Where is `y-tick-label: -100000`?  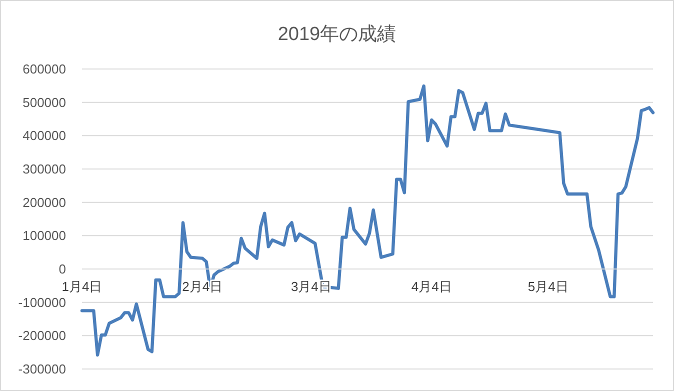 y-tick-label: -100000 is located at coordinates (42, 302).